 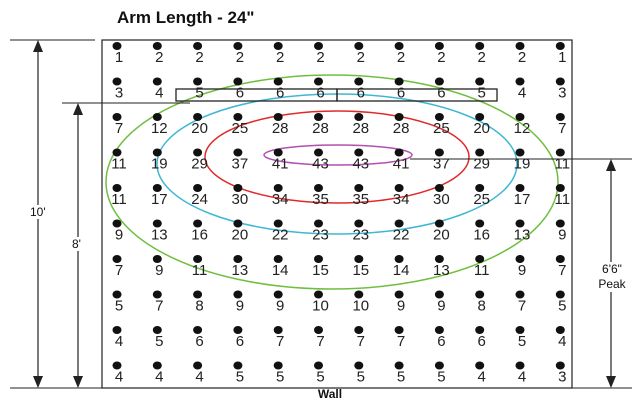 I want to click on grid-point-value: 28, so click(x=280, y=128).